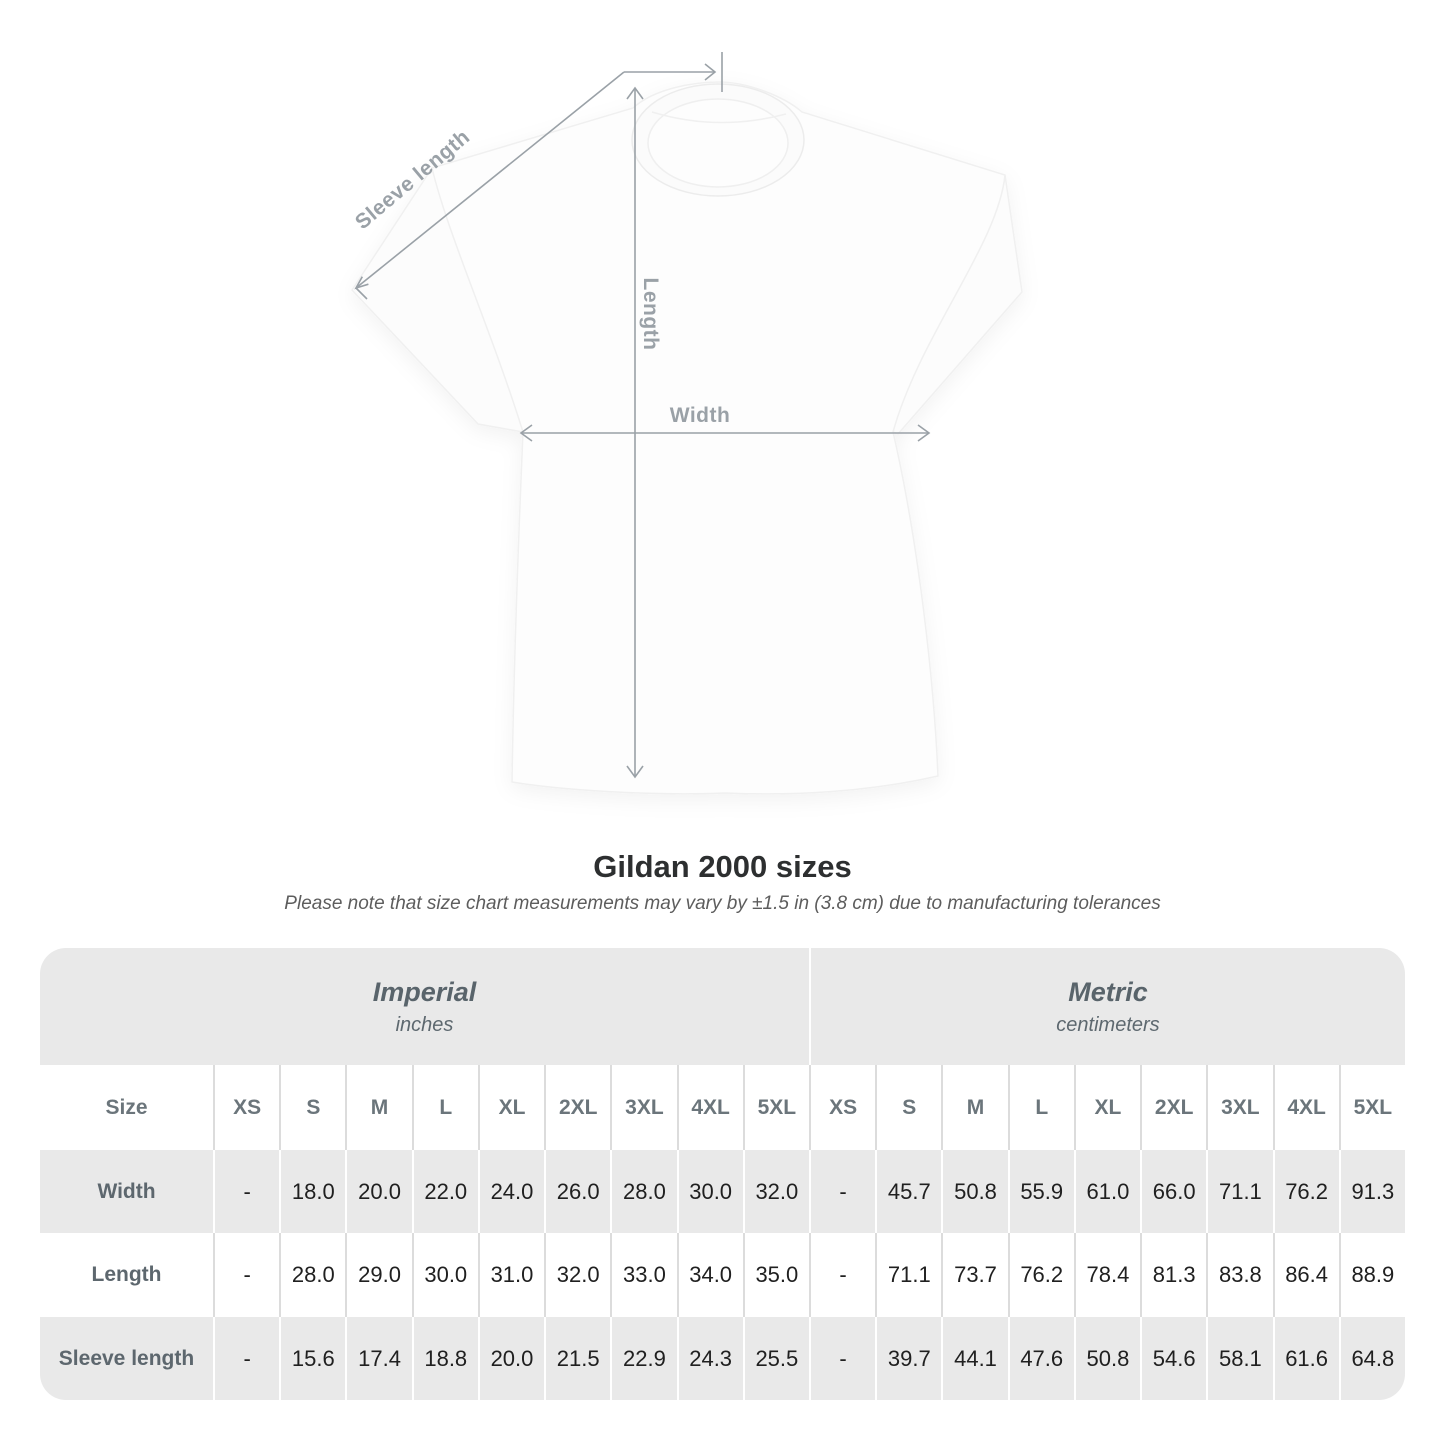 The width and height of the screenshot is (1445, 1445). I want to click on cell-length-metric-s: 71.1, so click(908, 1275).